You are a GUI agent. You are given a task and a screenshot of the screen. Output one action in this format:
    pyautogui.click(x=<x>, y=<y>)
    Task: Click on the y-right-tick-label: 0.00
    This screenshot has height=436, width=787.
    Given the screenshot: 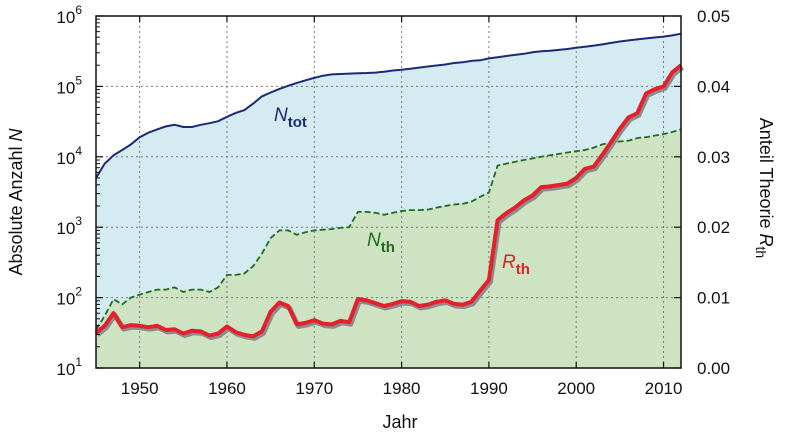 What is the action you would take?
    pyautogui.click(x=713, y=368)
    